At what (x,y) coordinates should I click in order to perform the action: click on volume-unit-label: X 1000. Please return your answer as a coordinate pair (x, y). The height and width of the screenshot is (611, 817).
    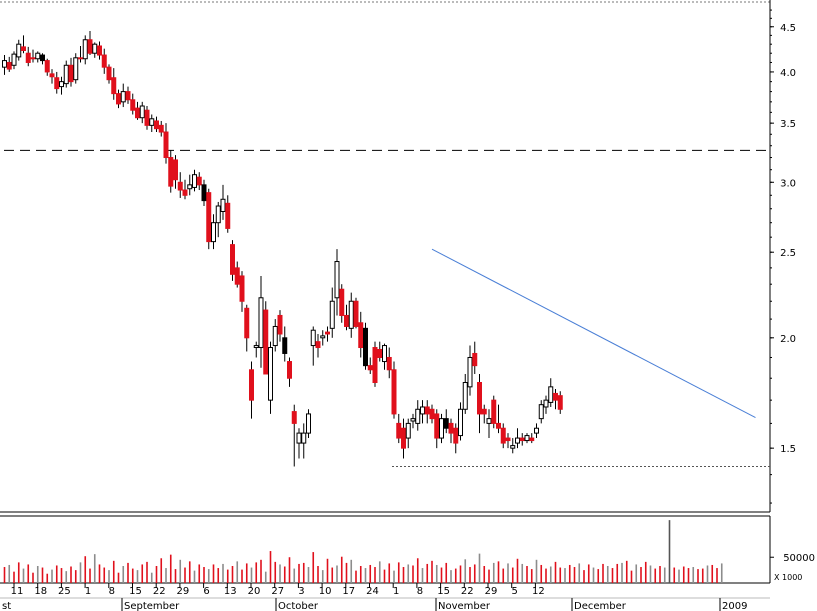
    Looking at the image, I should click on (788, 577).